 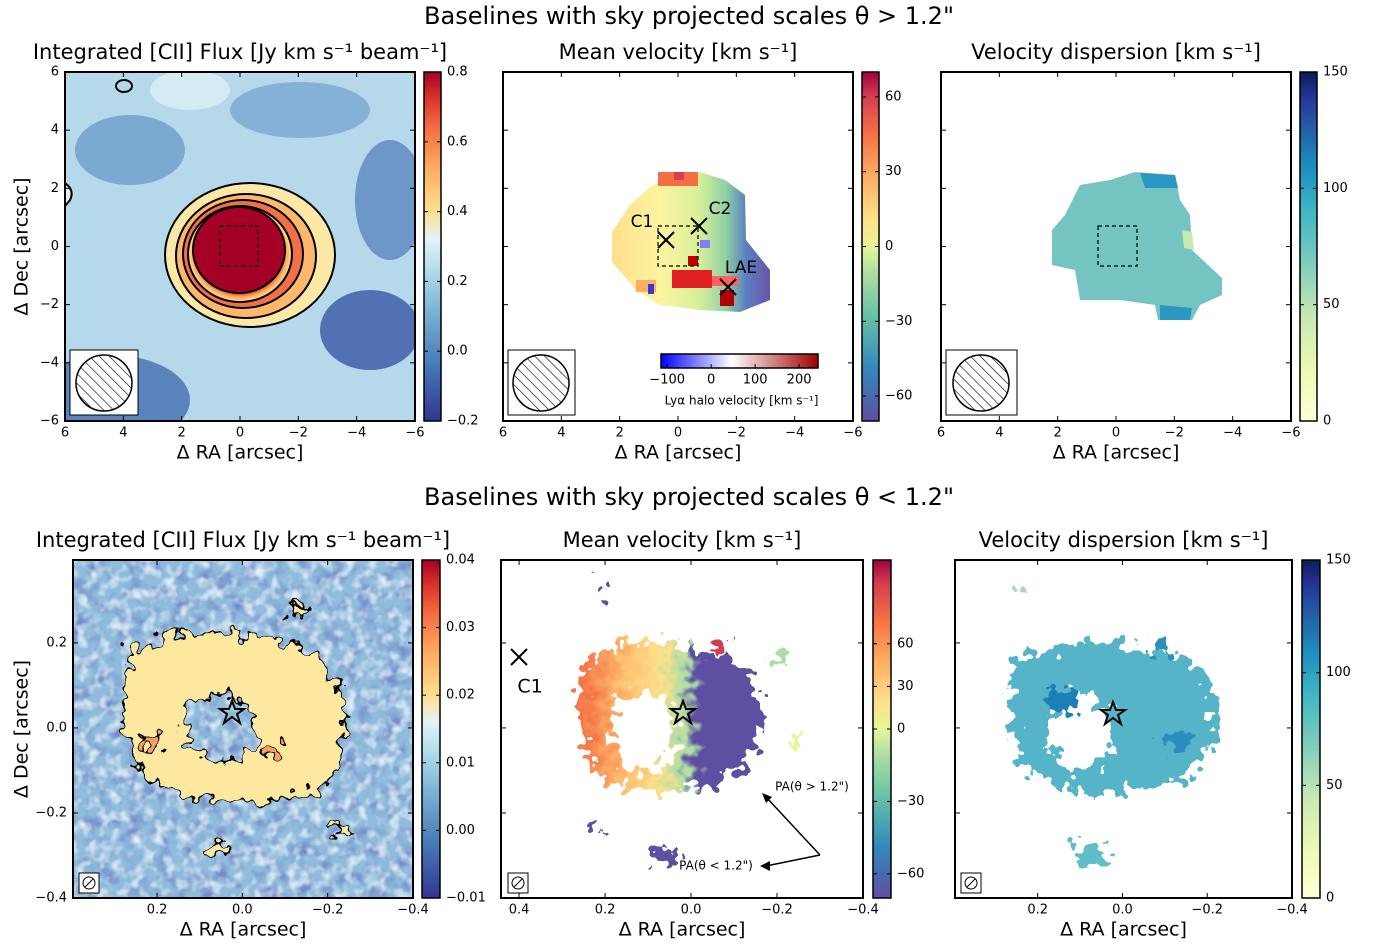 What do you see at coordinates (463, 421) in the screenshot?
I see `colorbar-tick-label: −0.2` at bounding box center [463, 421].